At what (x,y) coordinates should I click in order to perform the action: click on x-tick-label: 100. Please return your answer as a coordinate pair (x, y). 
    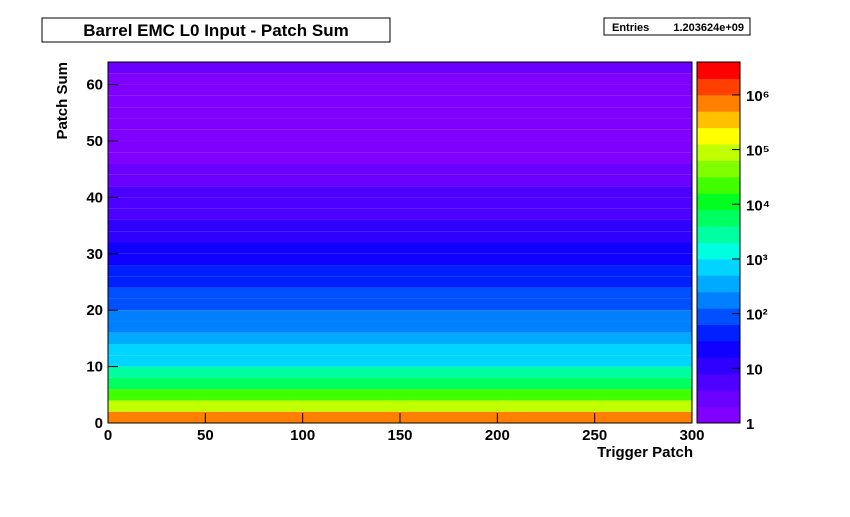
    Looking at the image, I should click on (302, 435).